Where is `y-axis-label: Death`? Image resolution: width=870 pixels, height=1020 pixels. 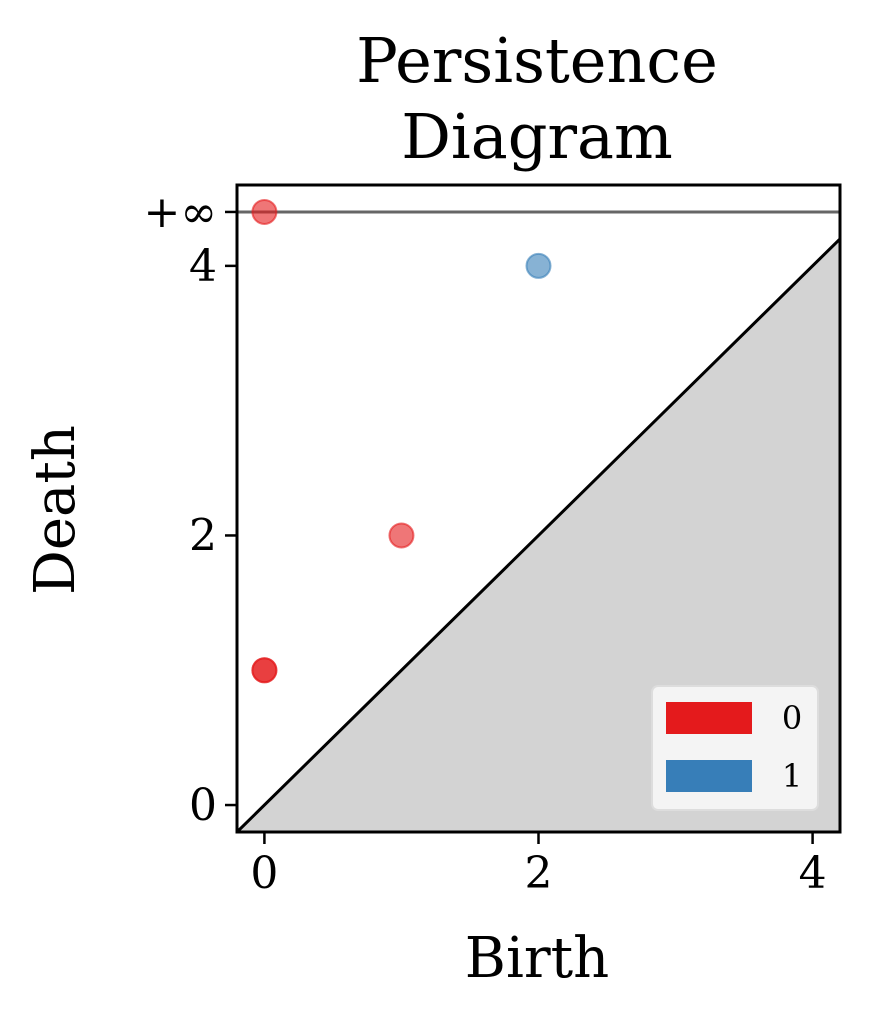
y-axis-label: Death is located at coordinates (55, 510).